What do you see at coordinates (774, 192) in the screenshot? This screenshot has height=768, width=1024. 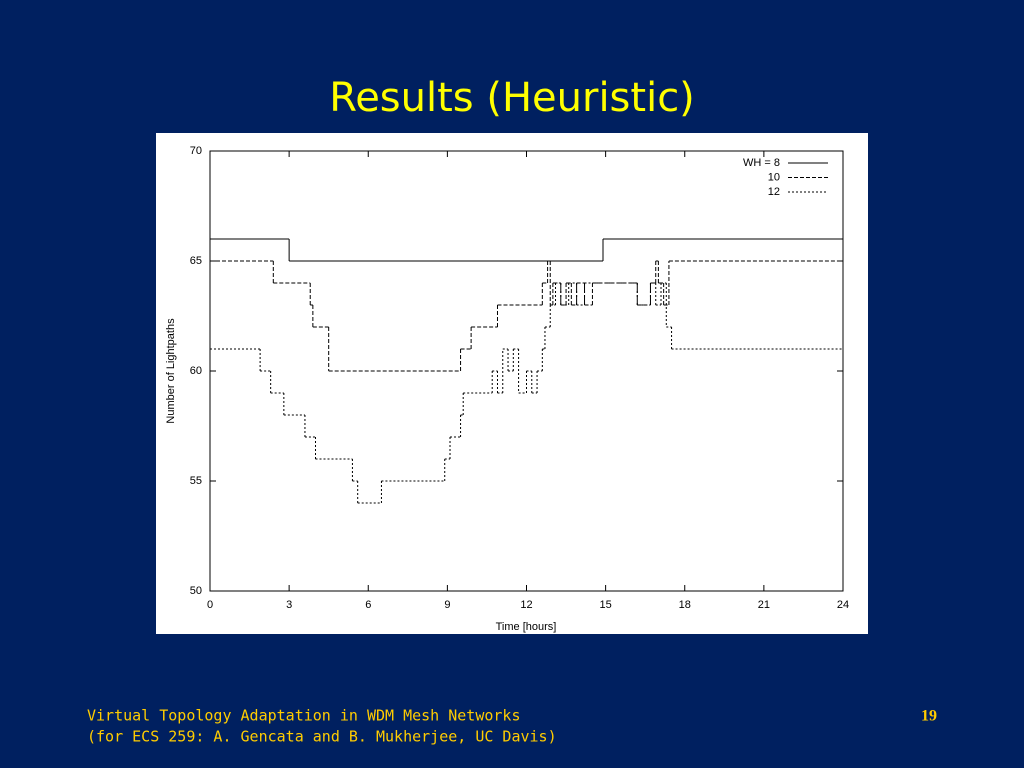 I see `legend-label: 12` at bounding box center [774, 192].